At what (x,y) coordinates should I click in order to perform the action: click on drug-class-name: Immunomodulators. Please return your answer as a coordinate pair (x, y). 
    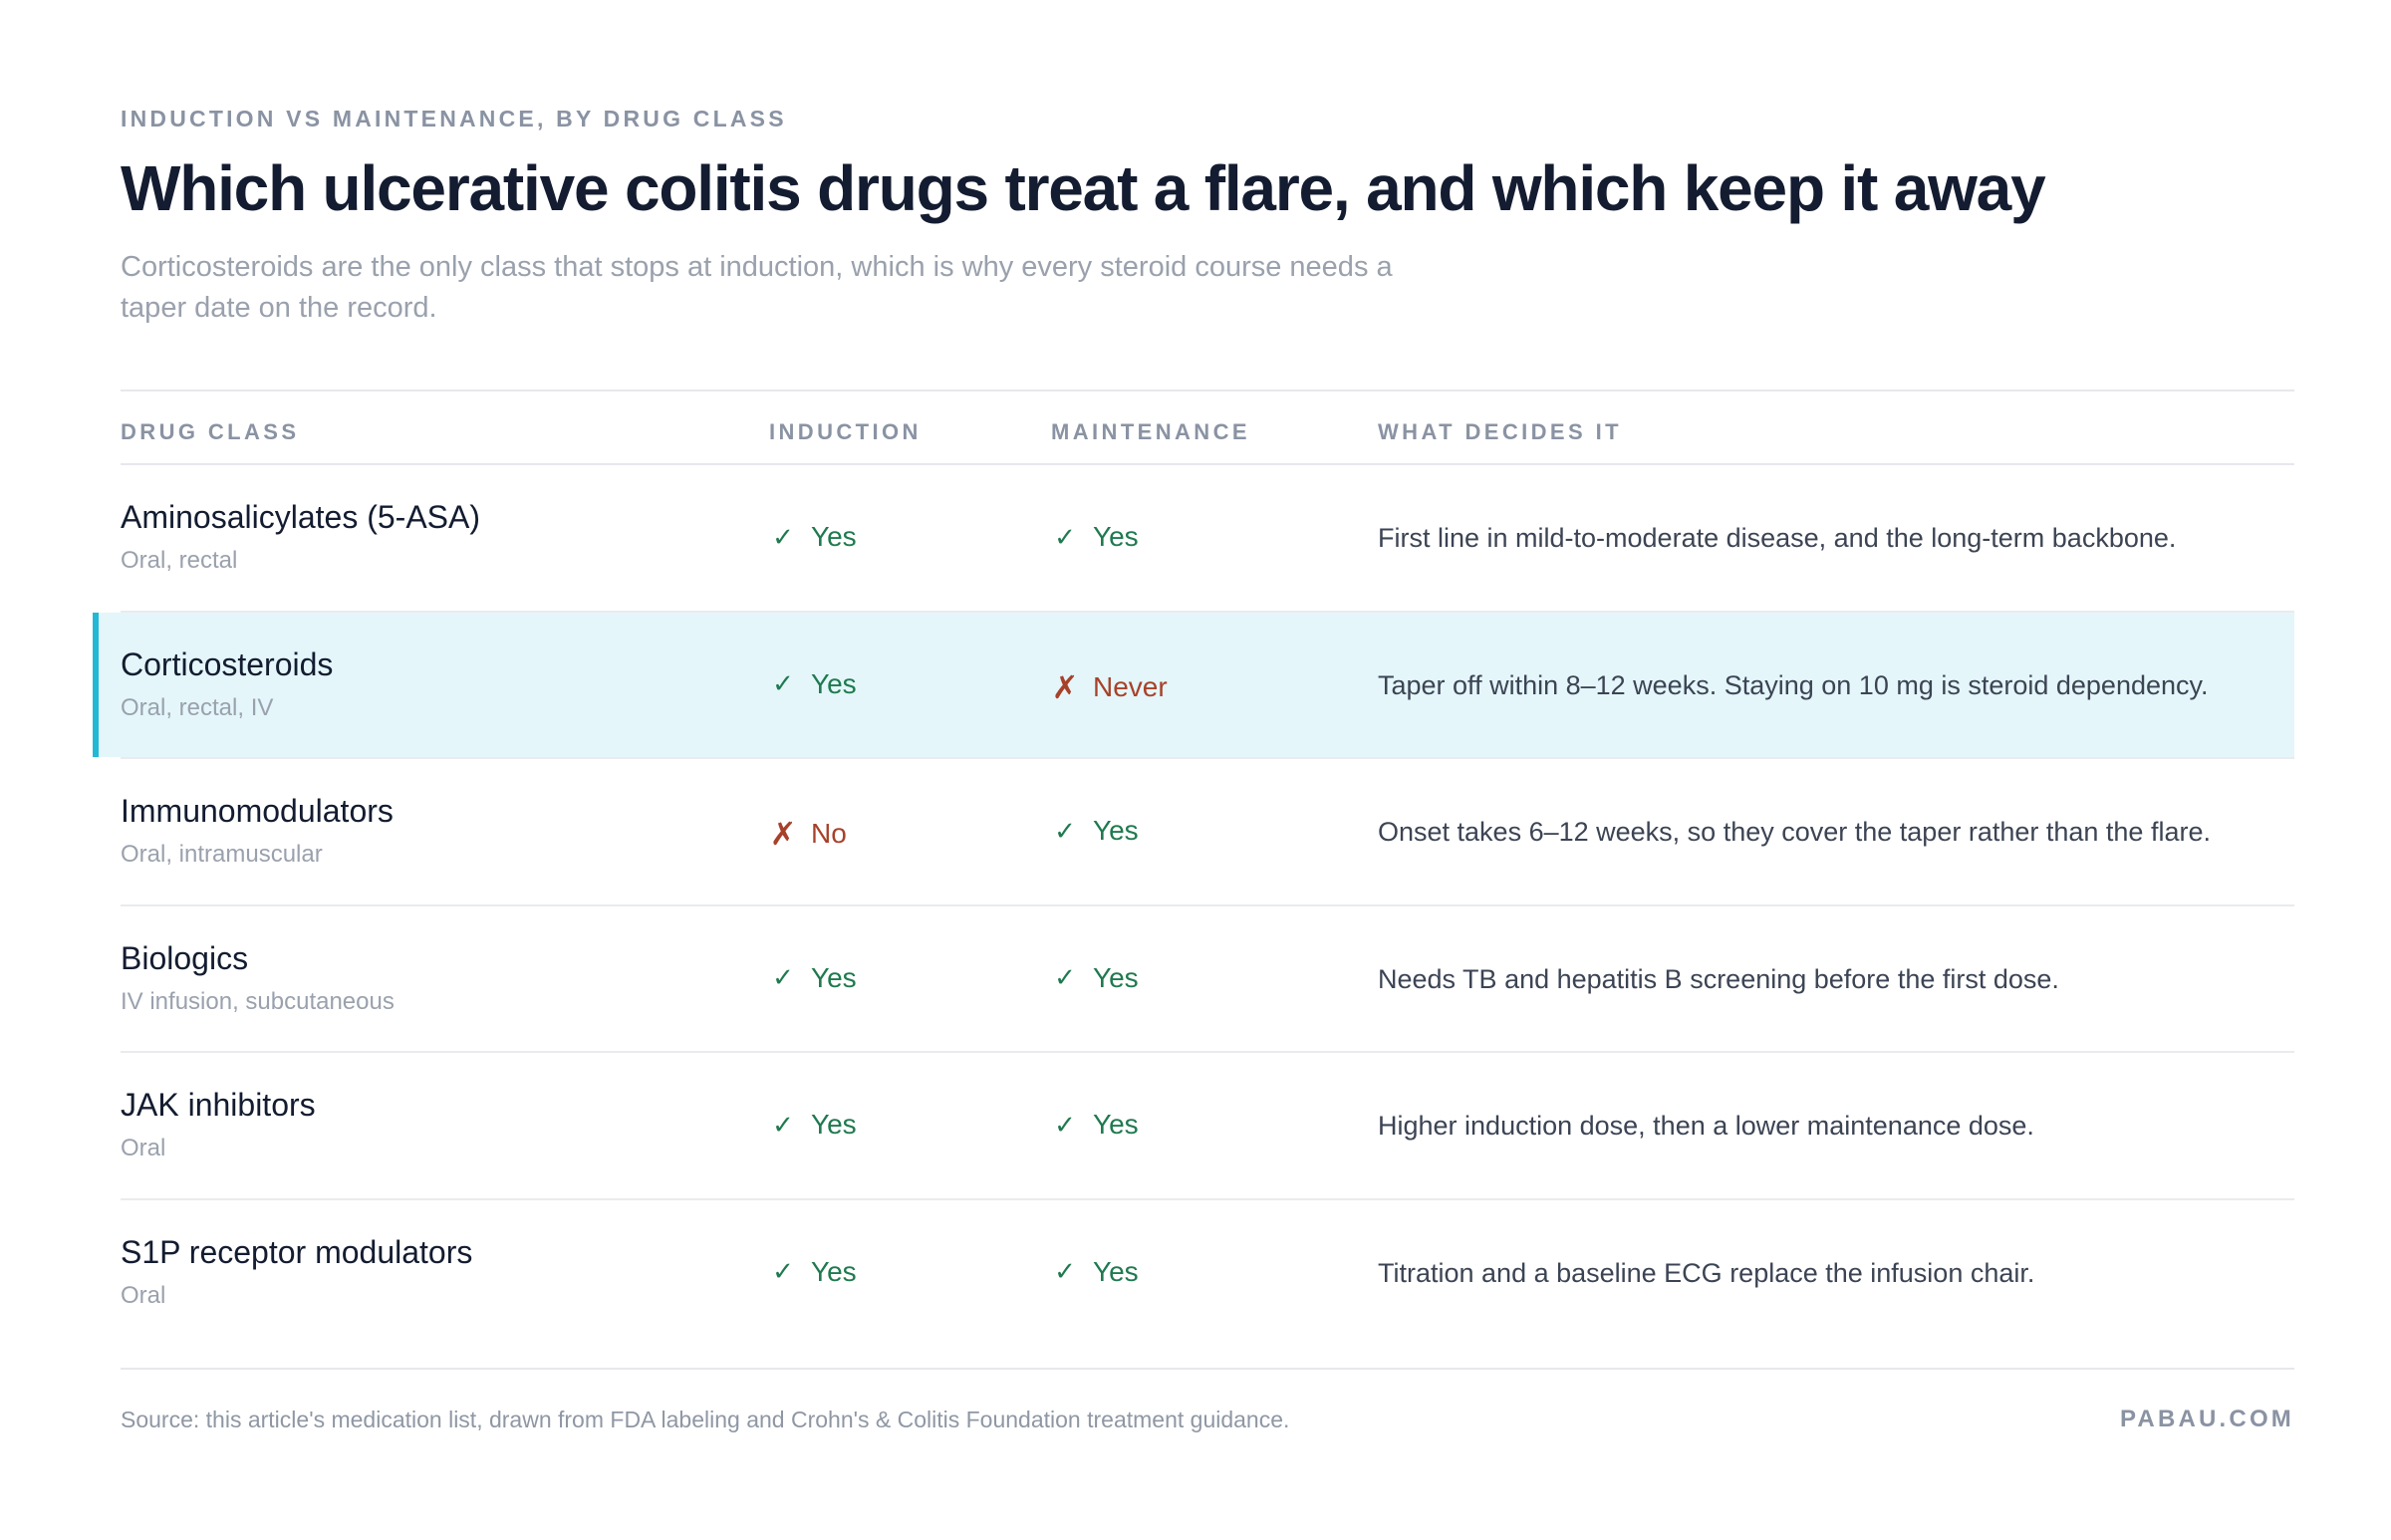
    Looking at the image, I should click on (258, 811).